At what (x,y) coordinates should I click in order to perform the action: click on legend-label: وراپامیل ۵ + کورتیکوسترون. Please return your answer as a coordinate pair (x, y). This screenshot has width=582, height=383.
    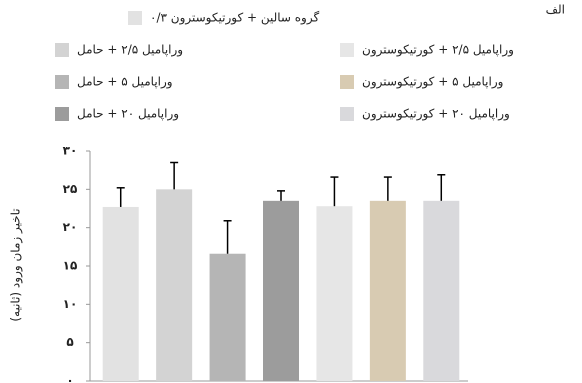
    Looking at the image, I should click on (432, 82).